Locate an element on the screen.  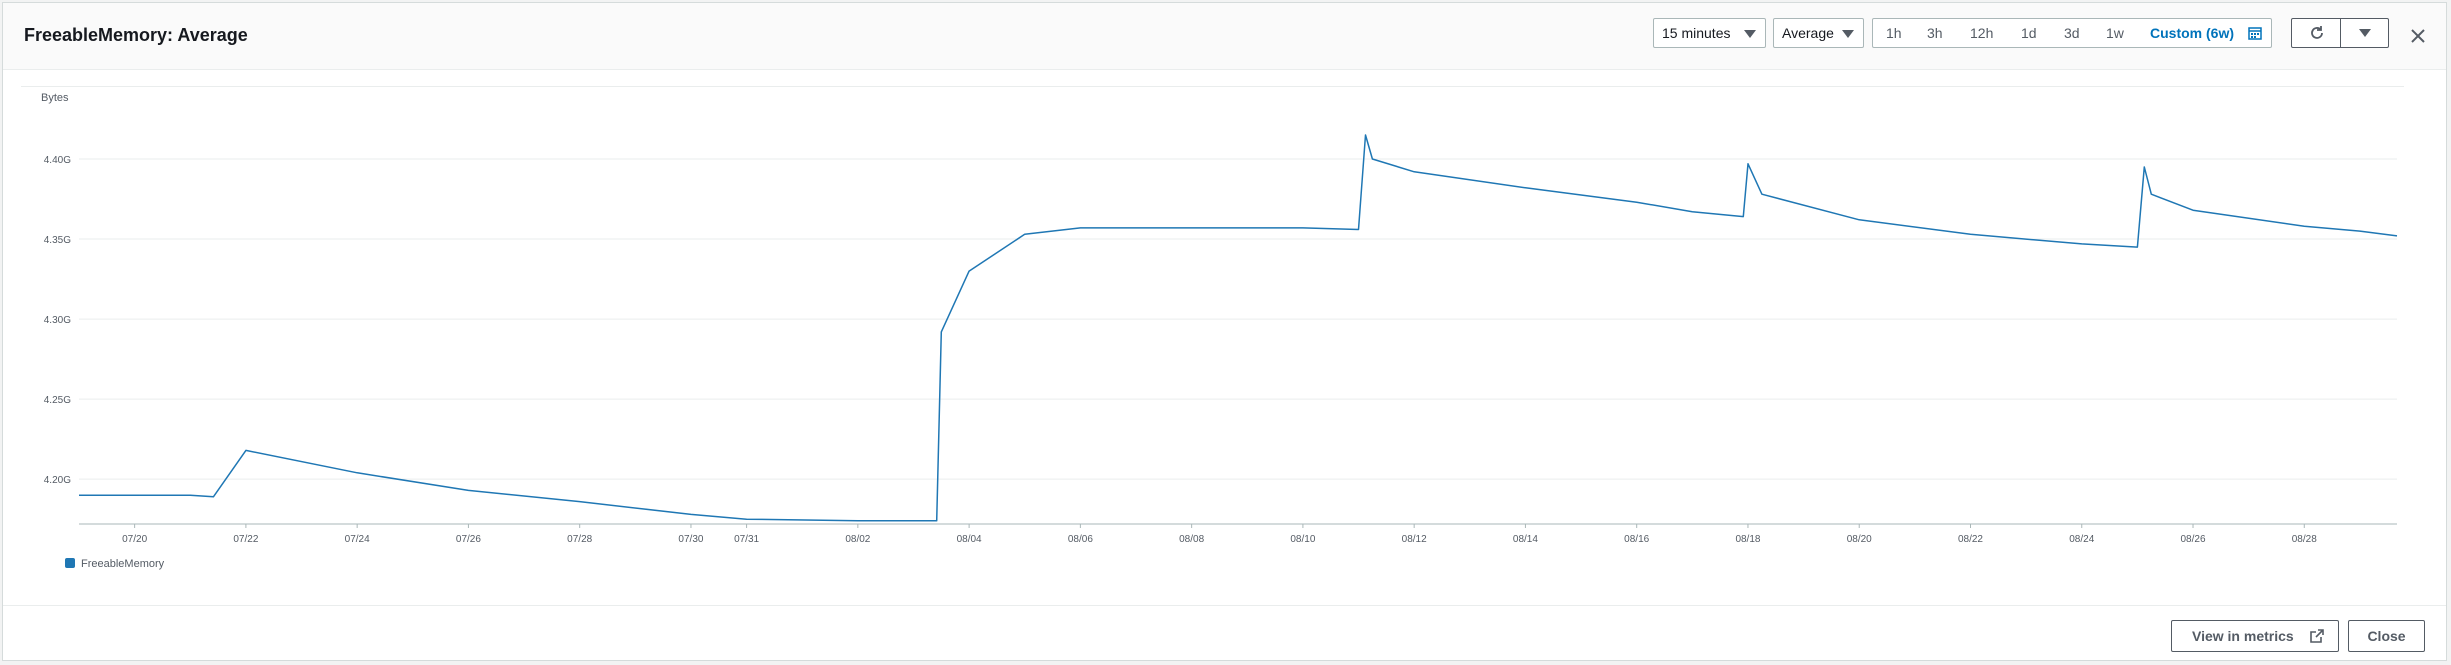
x-tick-label: 08/10 is located at coordinates (1302, 539).